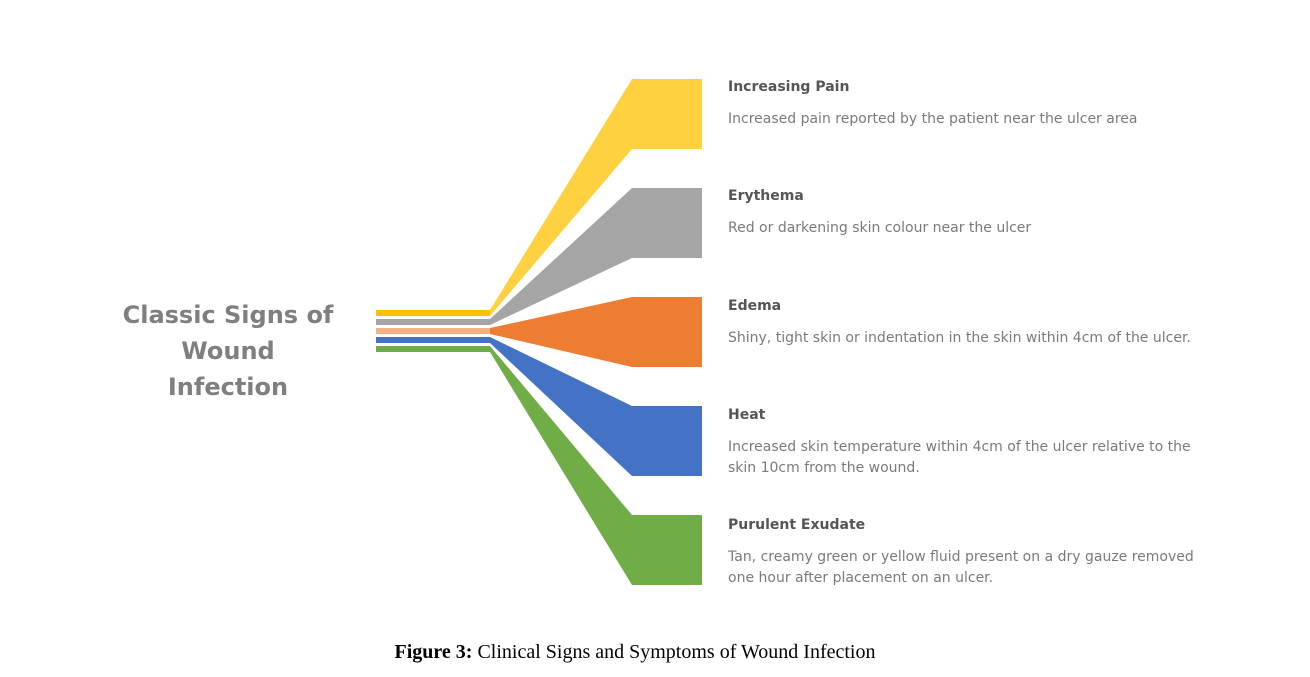 This screenshot has height=677, width=1310. I want to click on fan-shape-increasing-pain, so click(596, 197).